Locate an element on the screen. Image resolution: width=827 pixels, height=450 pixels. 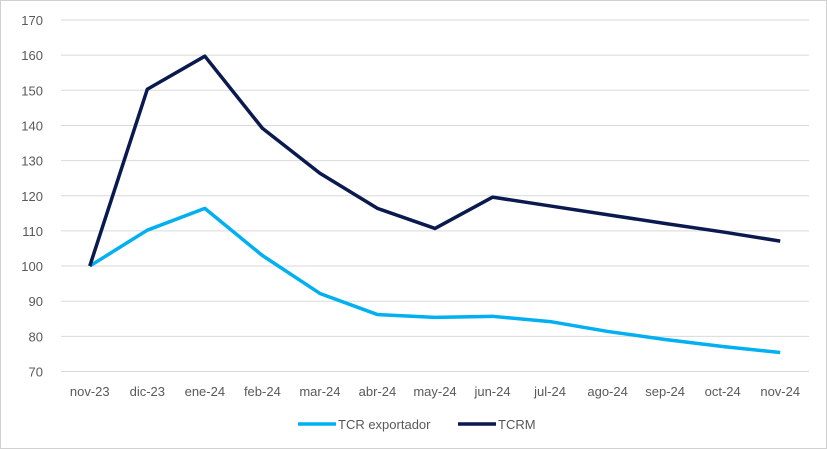
x-tick-label: jun-24 is located at coordinates (491, 391).